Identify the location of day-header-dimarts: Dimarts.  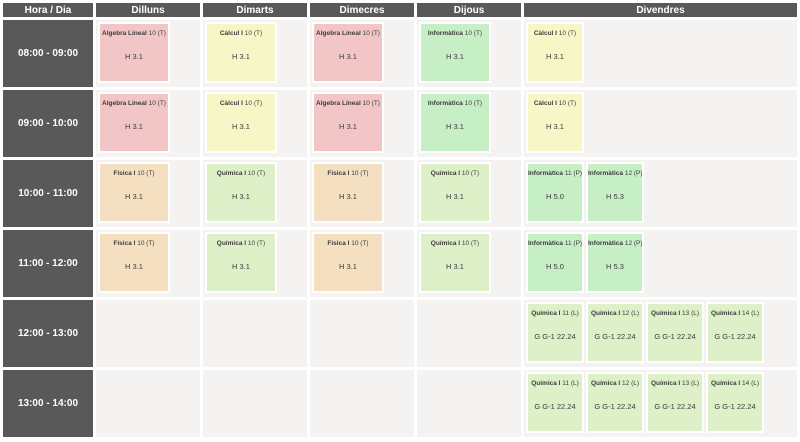
(255, 10).